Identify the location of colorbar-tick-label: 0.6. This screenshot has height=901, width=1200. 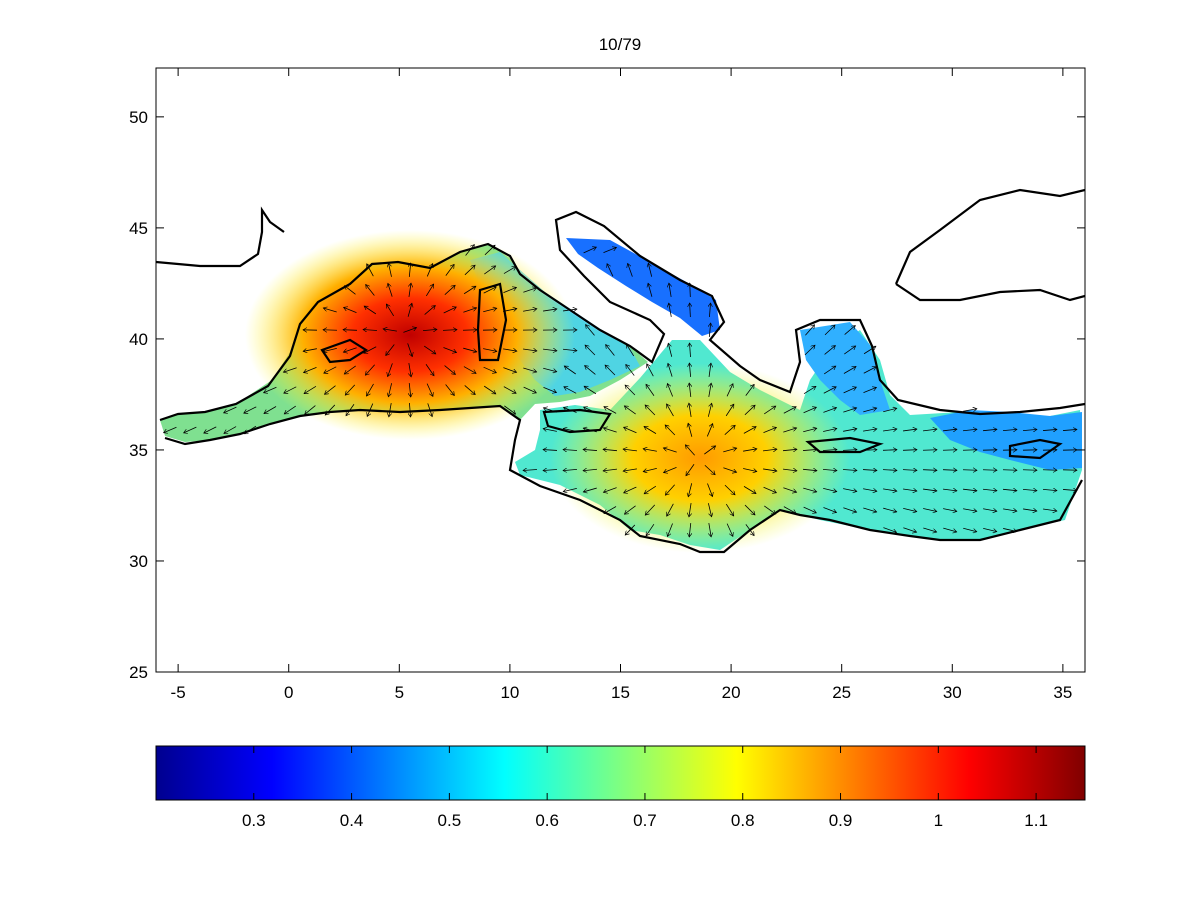
(547, 820).